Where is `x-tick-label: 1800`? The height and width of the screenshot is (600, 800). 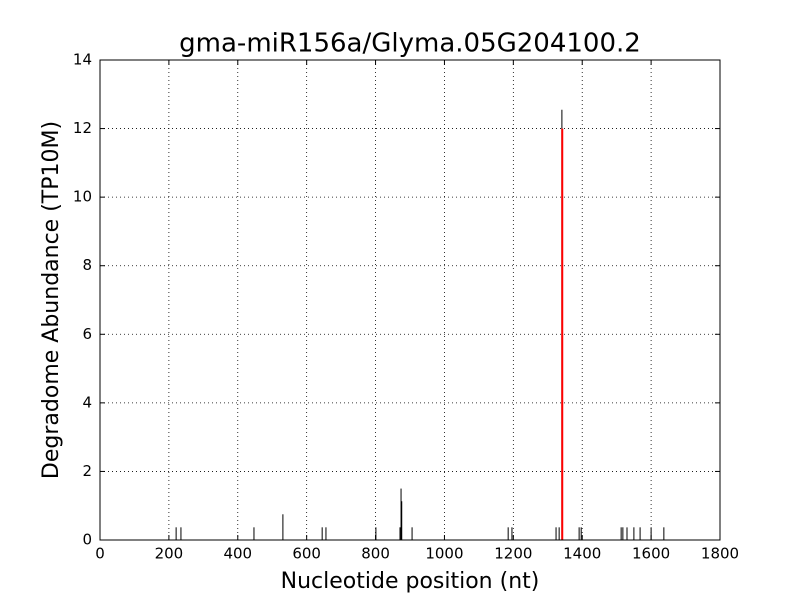 x-tick-label: 1800 is located at coordinates (720, 554).